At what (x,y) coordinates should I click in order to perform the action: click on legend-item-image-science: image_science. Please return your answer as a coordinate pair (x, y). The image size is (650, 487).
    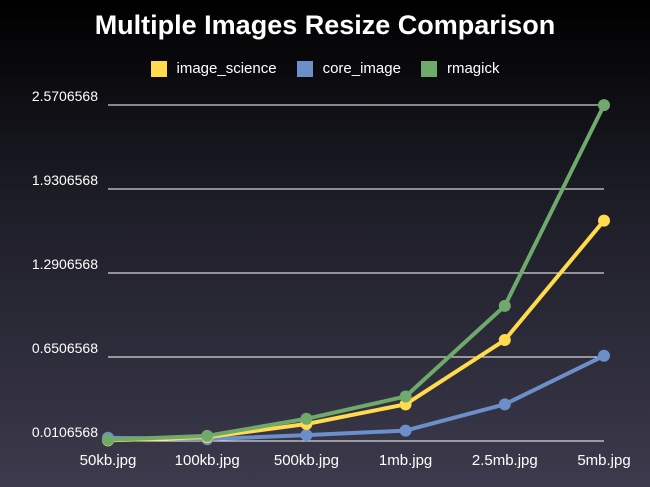
    Looking at the image, I should click on (213, 68).